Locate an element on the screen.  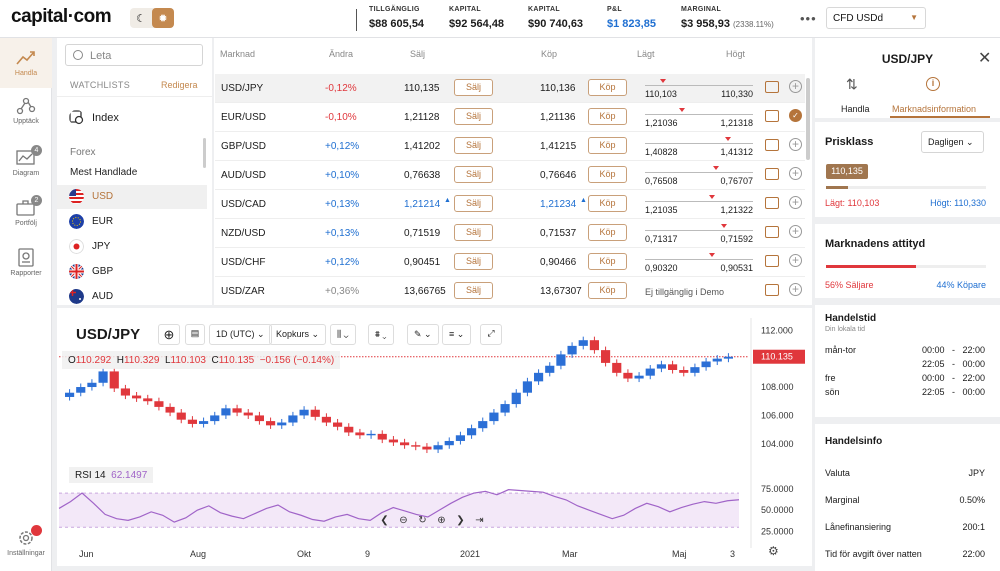
list-item: EUR is located at coordinates (132, 222).